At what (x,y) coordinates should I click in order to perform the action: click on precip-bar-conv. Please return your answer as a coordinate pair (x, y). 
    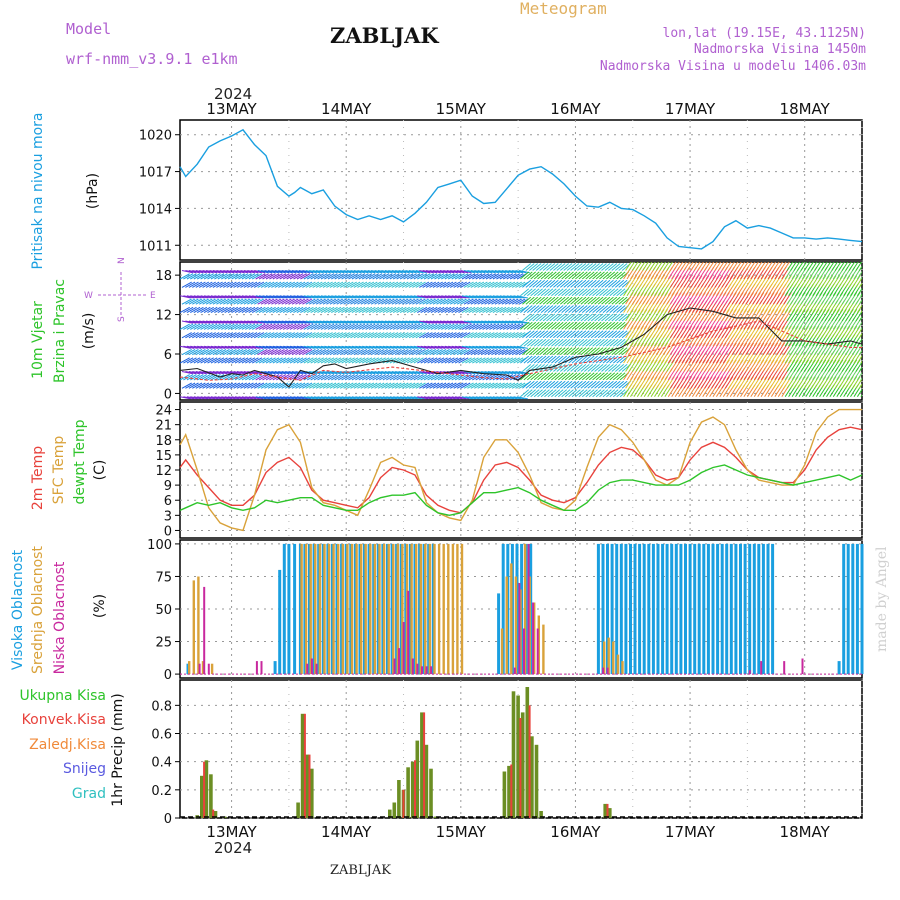
    Looking at the image, I should click on (204, 789).